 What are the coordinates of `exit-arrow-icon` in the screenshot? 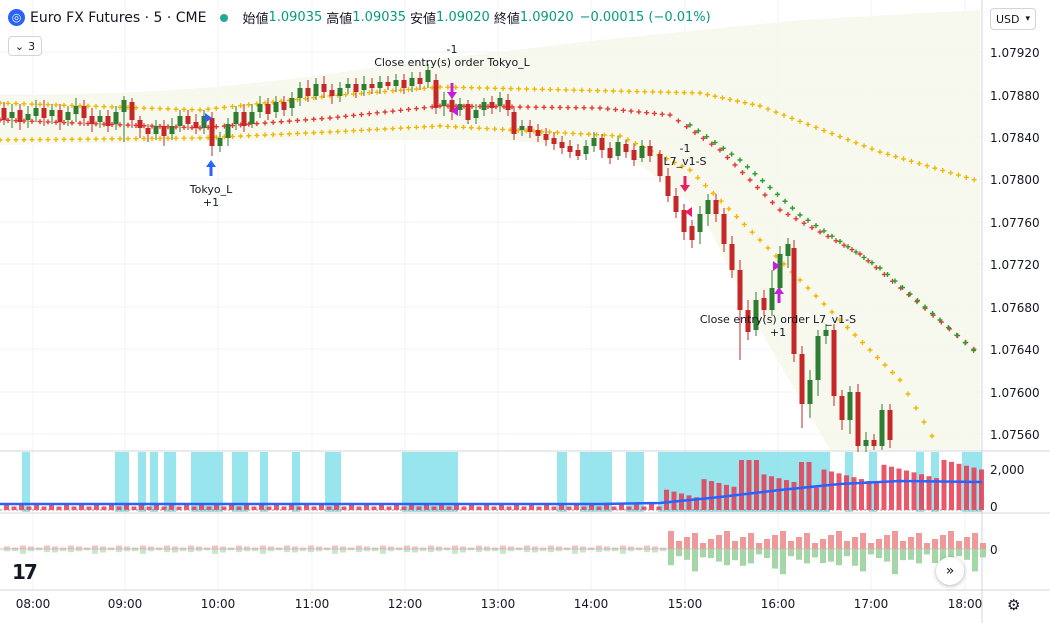 It's located at (779, 295).